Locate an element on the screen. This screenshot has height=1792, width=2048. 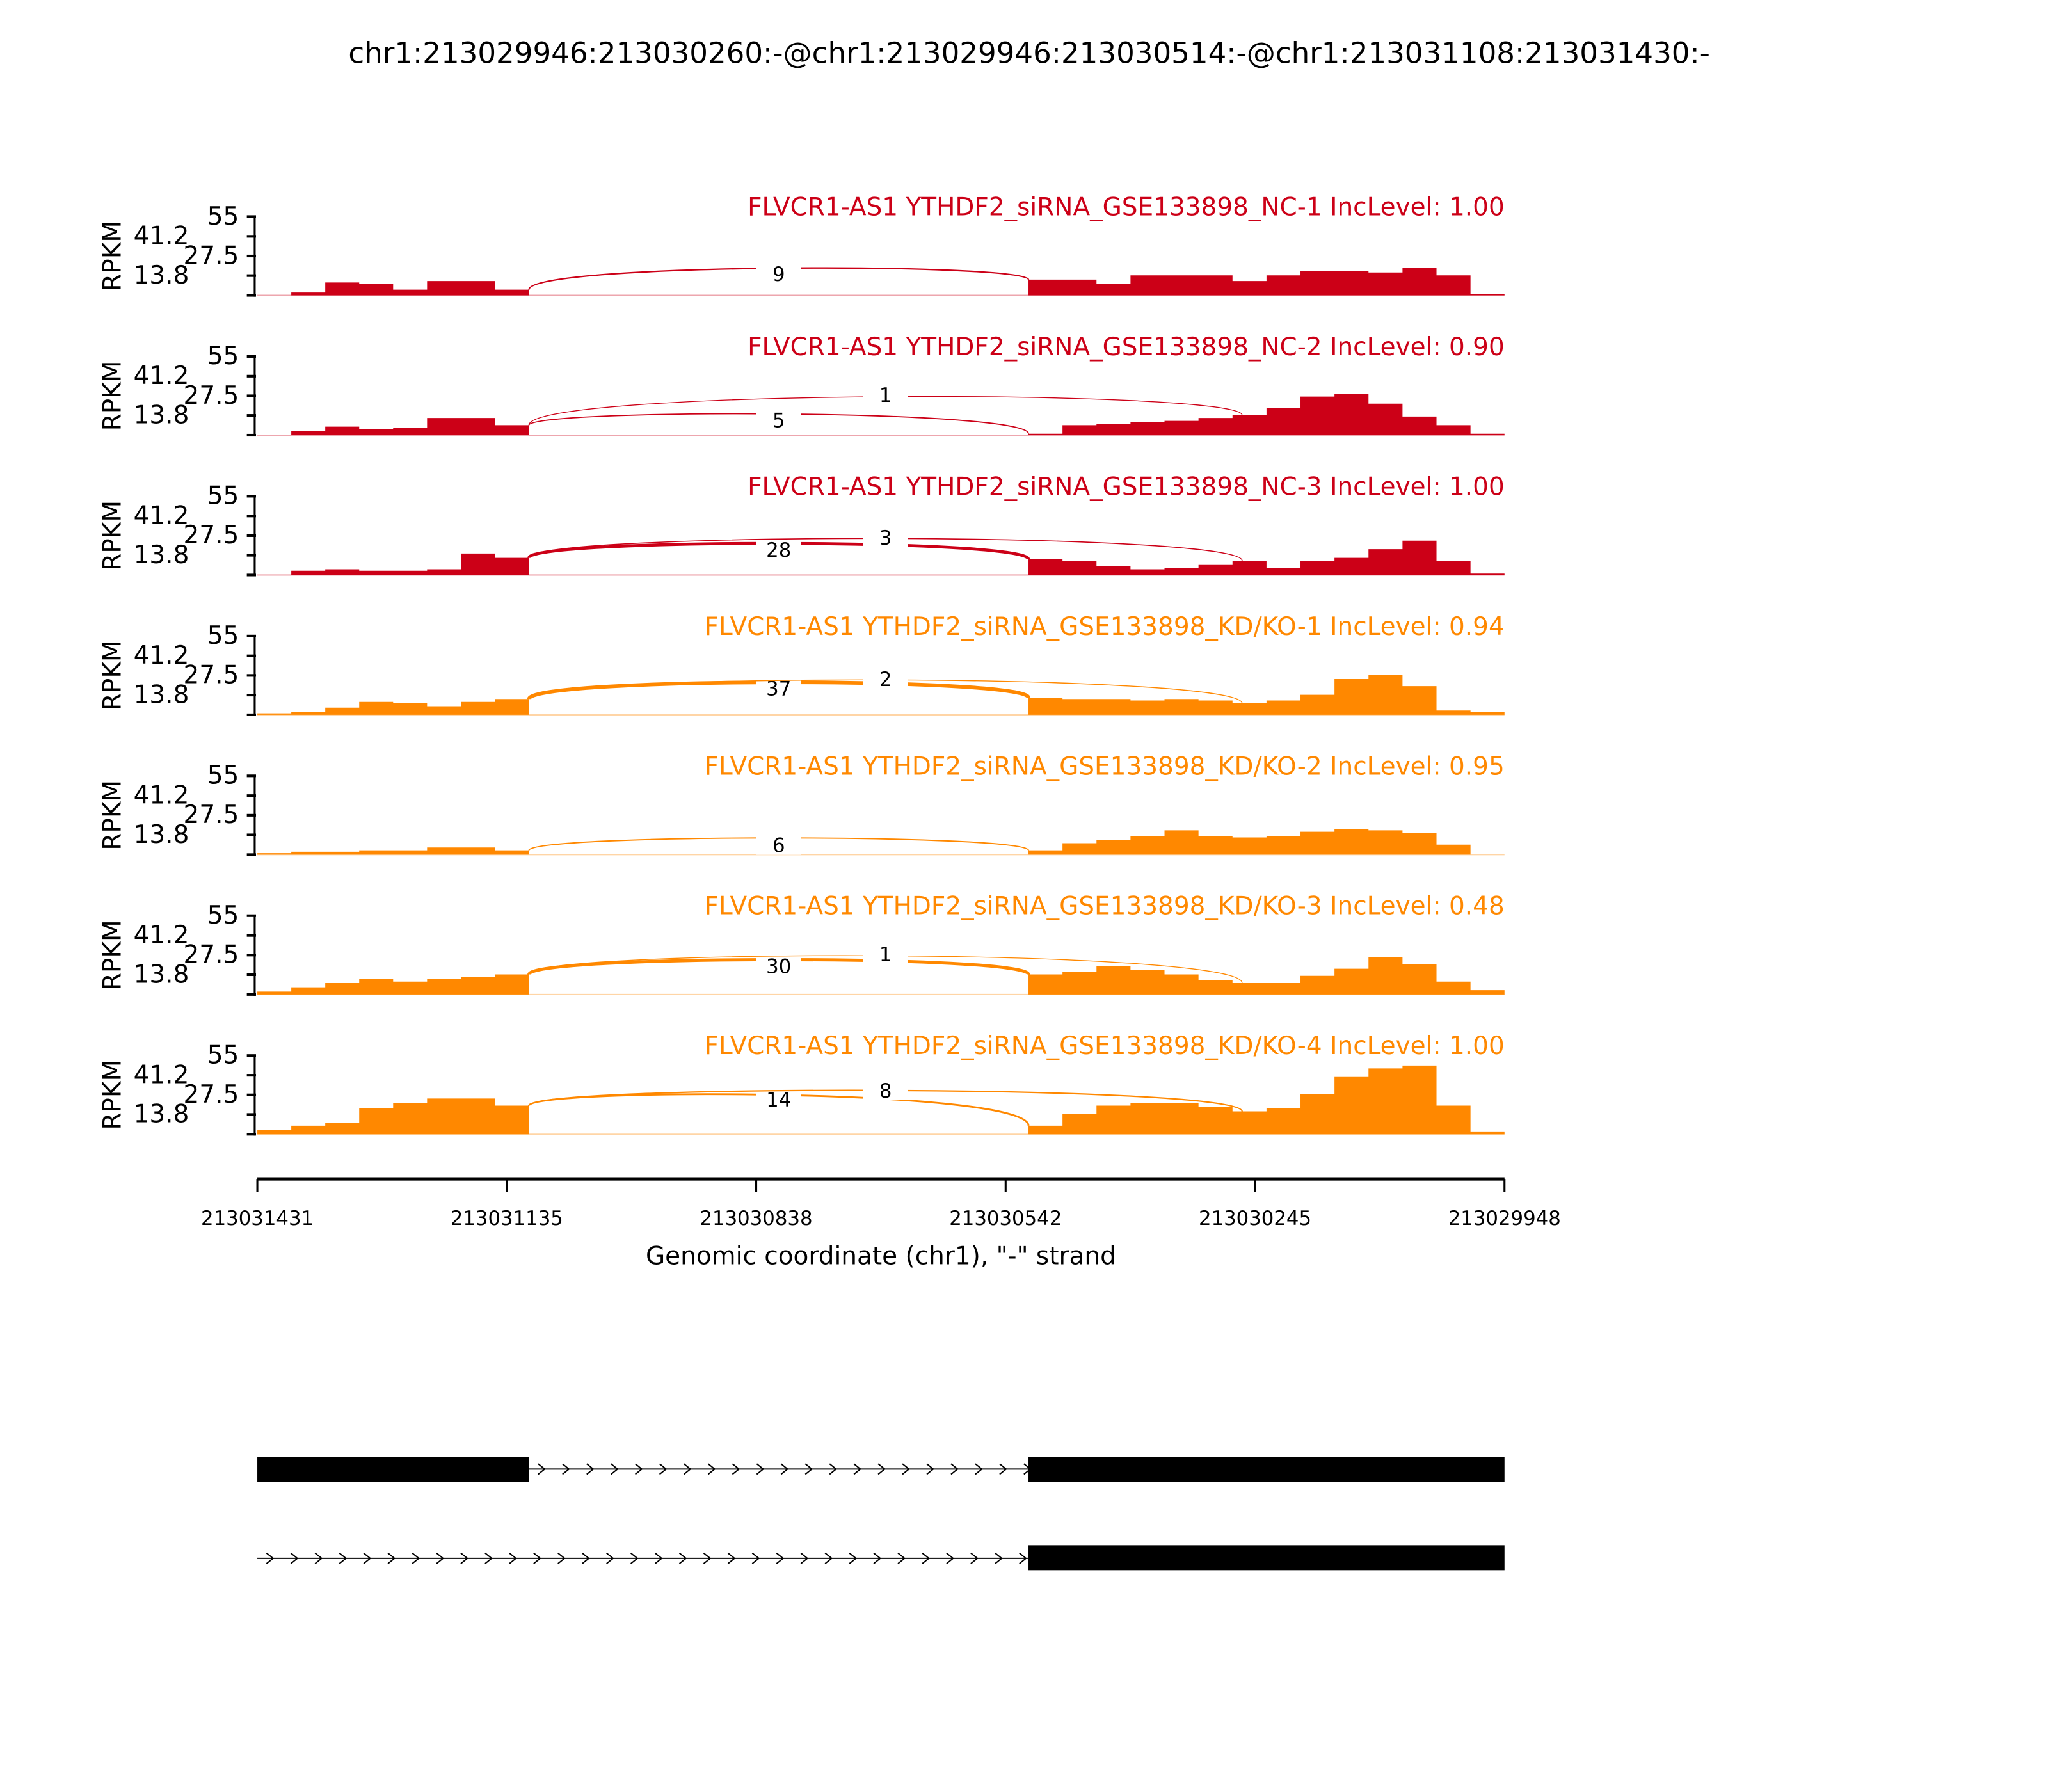
junction-count: 3 is located at coordinates (885, 538).